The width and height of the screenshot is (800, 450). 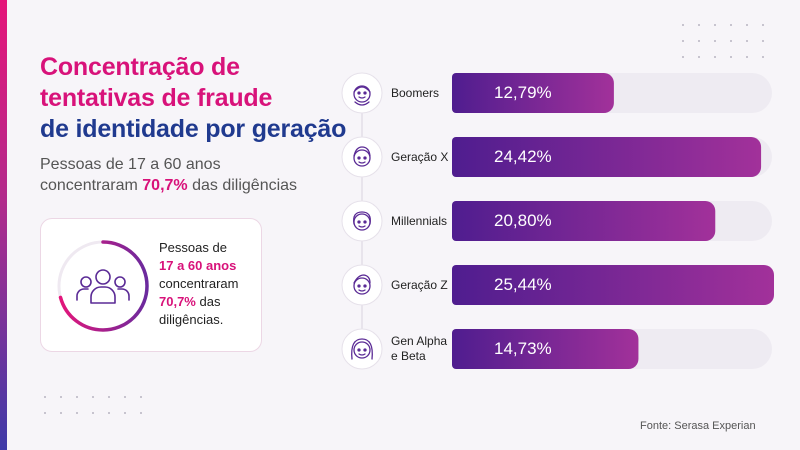 What do you see at coordinates (523, 92) in the screenshot?
I see `value-label: 12,79%` at bounding box center [523, 92].